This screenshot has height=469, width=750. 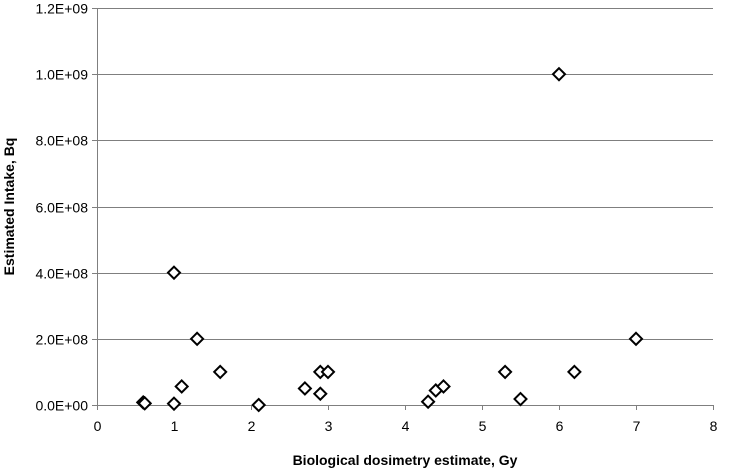 I want to click on y-tick-label: 8.0E+08, so click(x=61, y=141).